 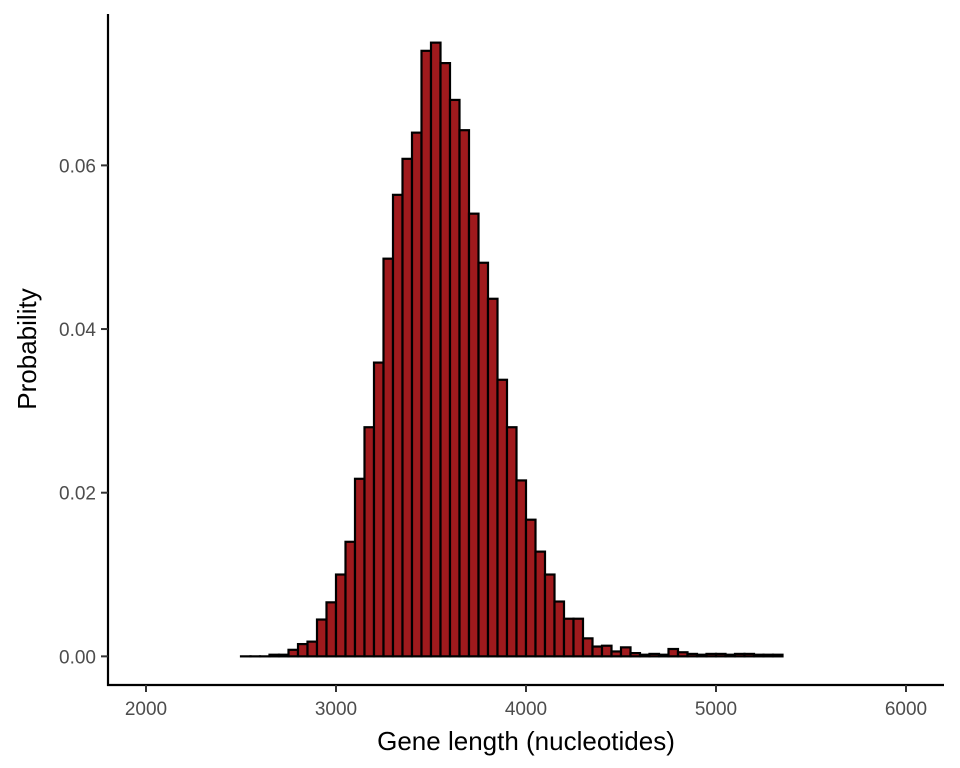 What do you see at coordinates (336, 709) in the screenshot?
I see `x-tick-label: 3000` at bounding box center [336, 709].